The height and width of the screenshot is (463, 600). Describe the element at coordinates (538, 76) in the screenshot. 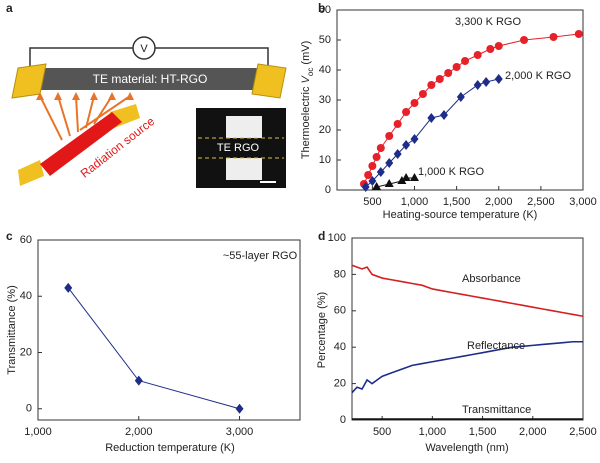

I see `series-label: 2,000 K RGO` at that location.